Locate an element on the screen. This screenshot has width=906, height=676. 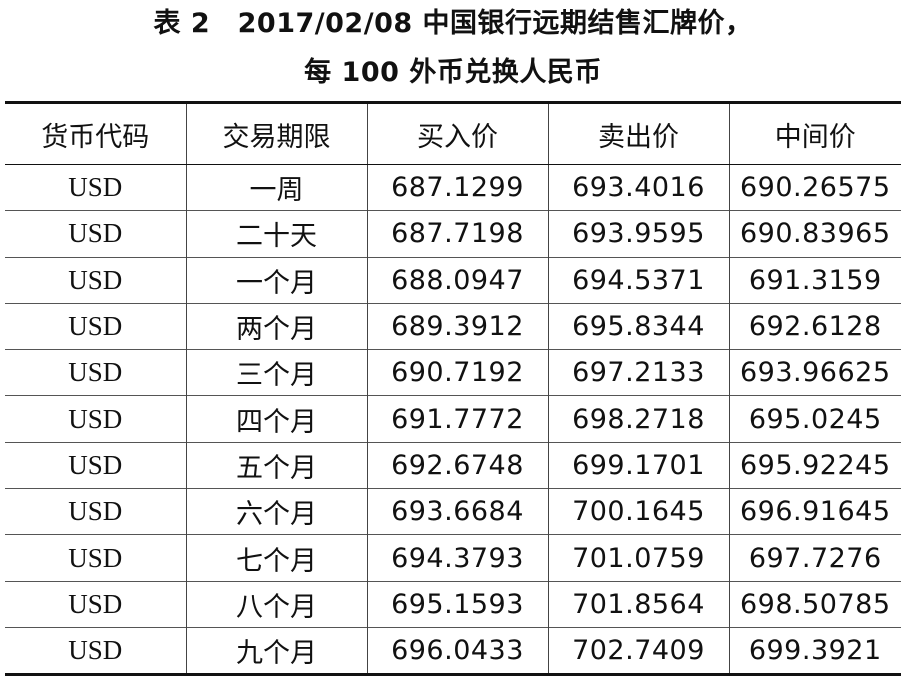
sell-price-cell: 693.4016 is located at coordinates (638, 187).